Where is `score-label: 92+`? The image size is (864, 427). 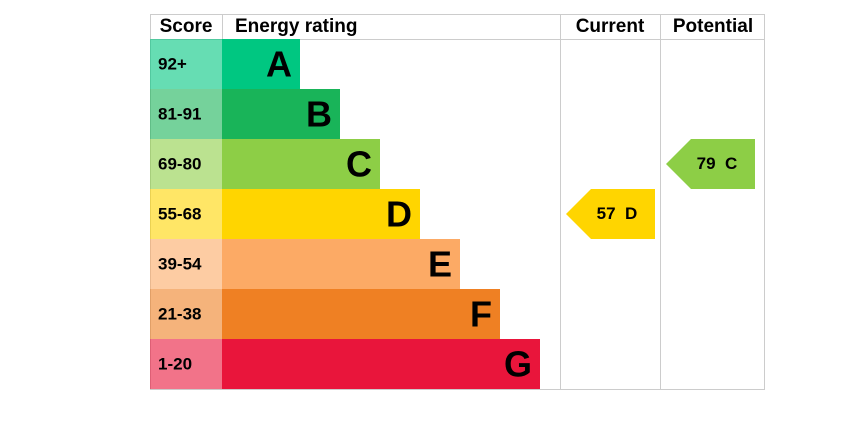
score-label: 92+ is located at coordinates (172, 63).